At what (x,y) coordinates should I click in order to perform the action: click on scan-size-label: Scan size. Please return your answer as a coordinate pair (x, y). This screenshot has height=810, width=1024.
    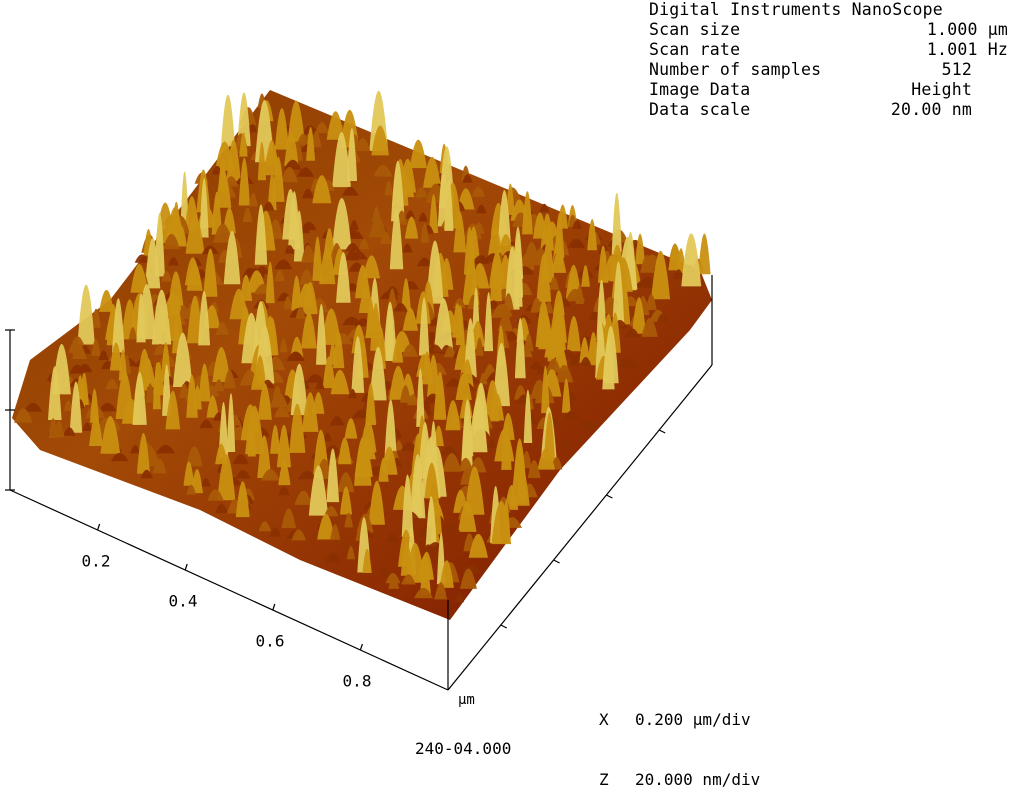
    Looking at the image, I should click on (695, 29).